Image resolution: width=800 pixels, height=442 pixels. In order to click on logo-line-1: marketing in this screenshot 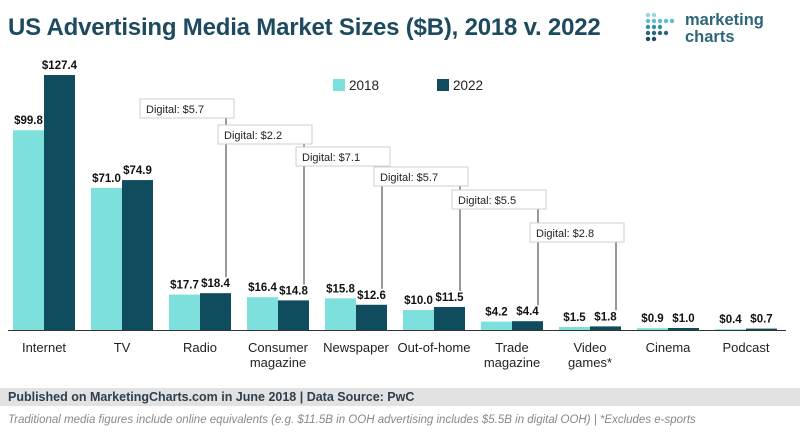, I will do `click(724, 20)`.